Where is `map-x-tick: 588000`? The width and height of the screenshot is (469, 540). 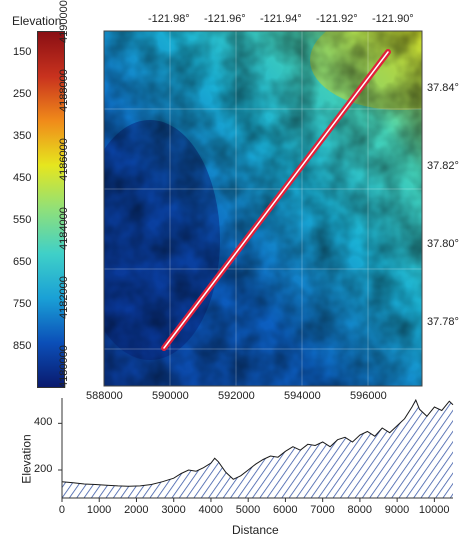
map-x-tick: 588000 is located at coordinates (104, 396).